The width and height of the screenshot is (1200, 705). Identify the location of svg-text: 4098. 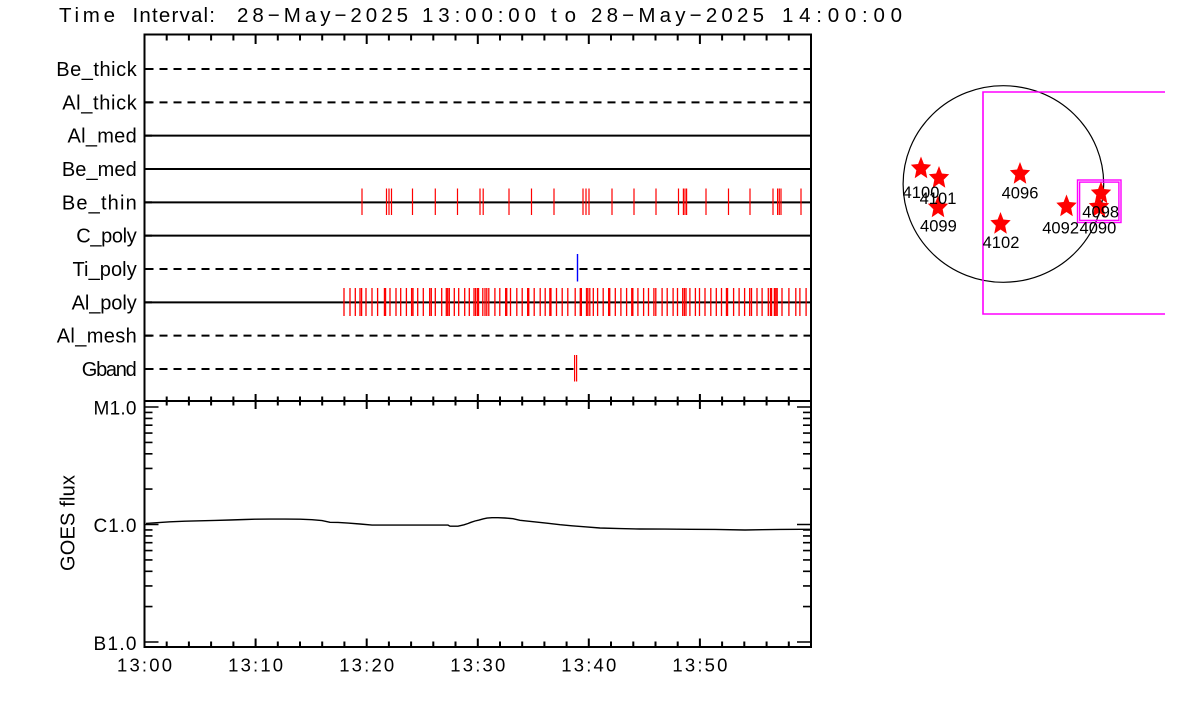
(1100, 212).